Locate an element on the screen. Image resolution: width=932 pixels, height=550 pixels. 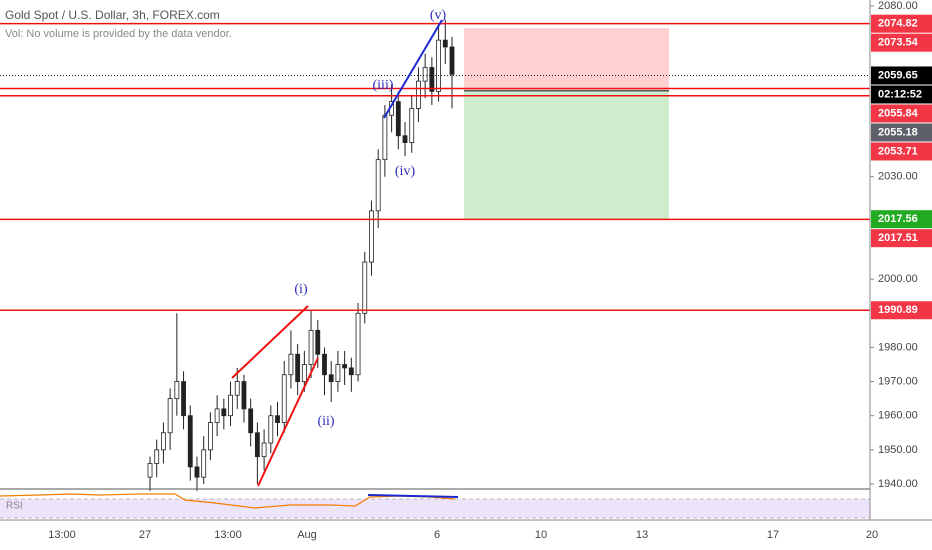
wave-label: (iii) is located at coordinates (383, 85).